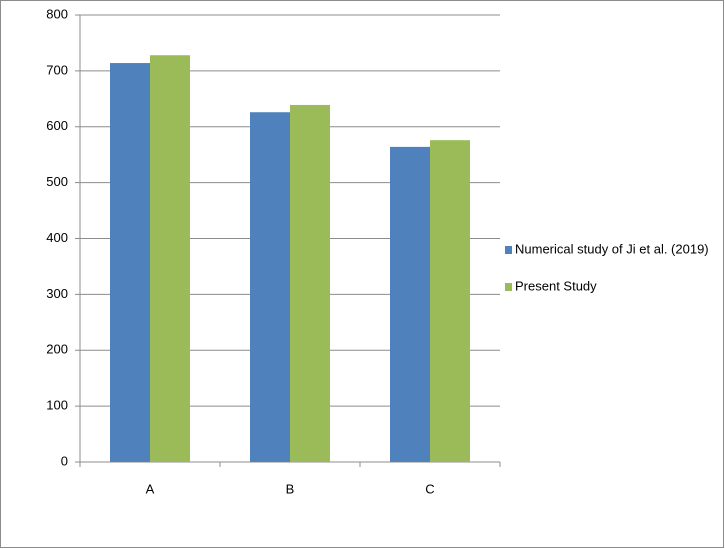 The image size is (725, 549). Describe the element at coordinates (57, 293) in the screenshot. I see `y-tick-label: 300` at that location.